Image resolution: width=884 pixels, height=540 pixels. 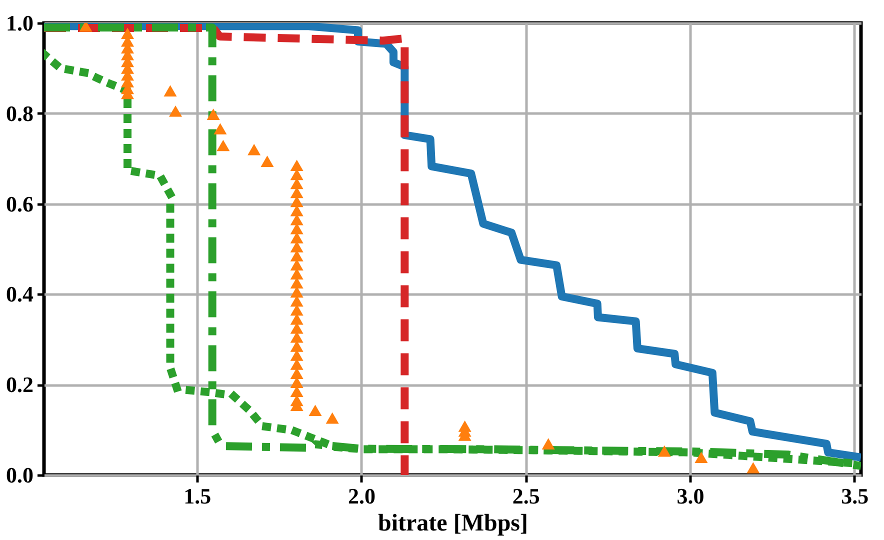 What do you see at coordinates (526, 496) in the screenshot?
I see `x-tick-label: 2.5` at bounding box center [526, 496].